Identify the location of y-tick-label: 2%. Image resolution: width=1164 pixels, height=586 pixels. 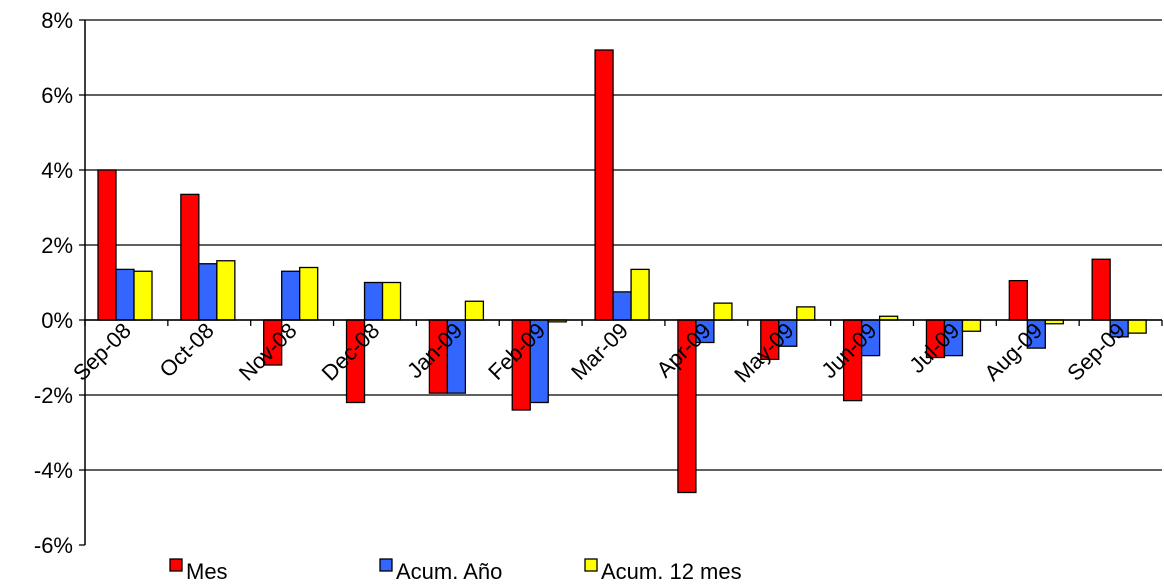
(57, 245).